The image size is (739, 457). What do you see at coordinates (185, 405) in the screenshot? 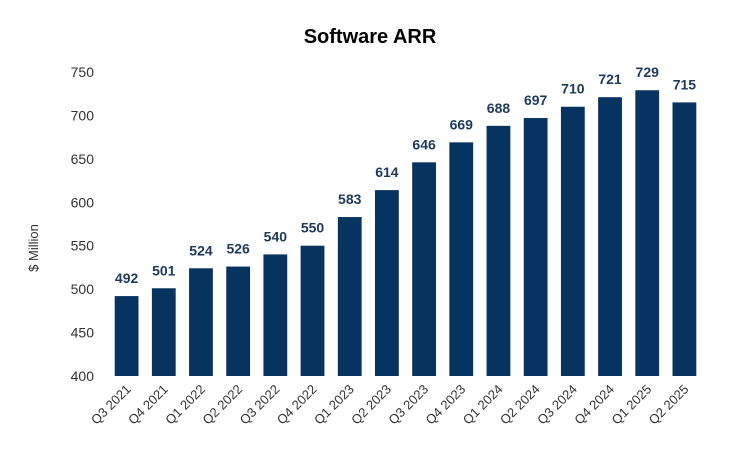
I see `x-tick-label: Q1 2022` at bounding box center [185, 405].